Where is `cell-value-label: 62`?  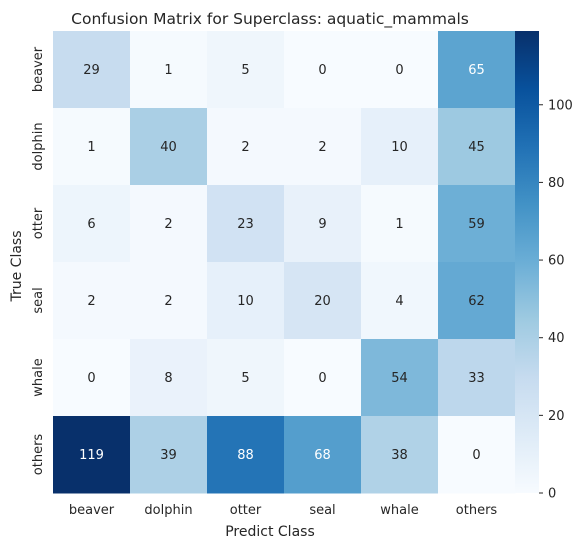 cell-value-label: 62 is located at coordinates (476, 301).